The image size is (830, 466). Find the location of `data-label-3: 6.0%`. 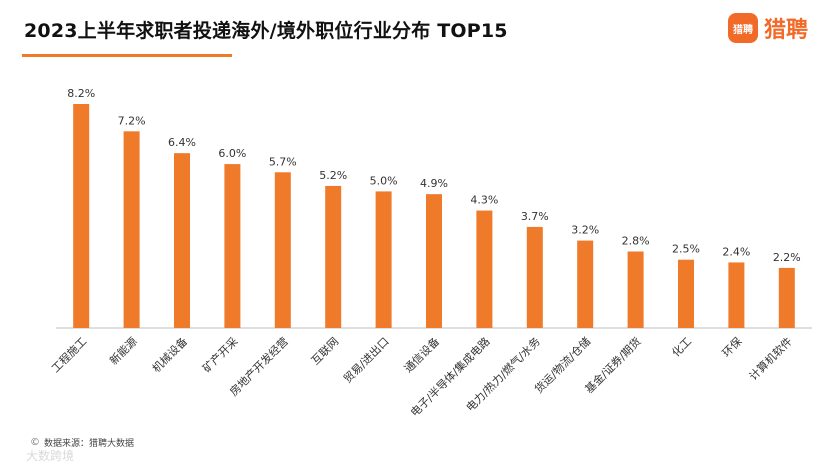

data-label-3: 6.0% is located at coordinates (232, 153).